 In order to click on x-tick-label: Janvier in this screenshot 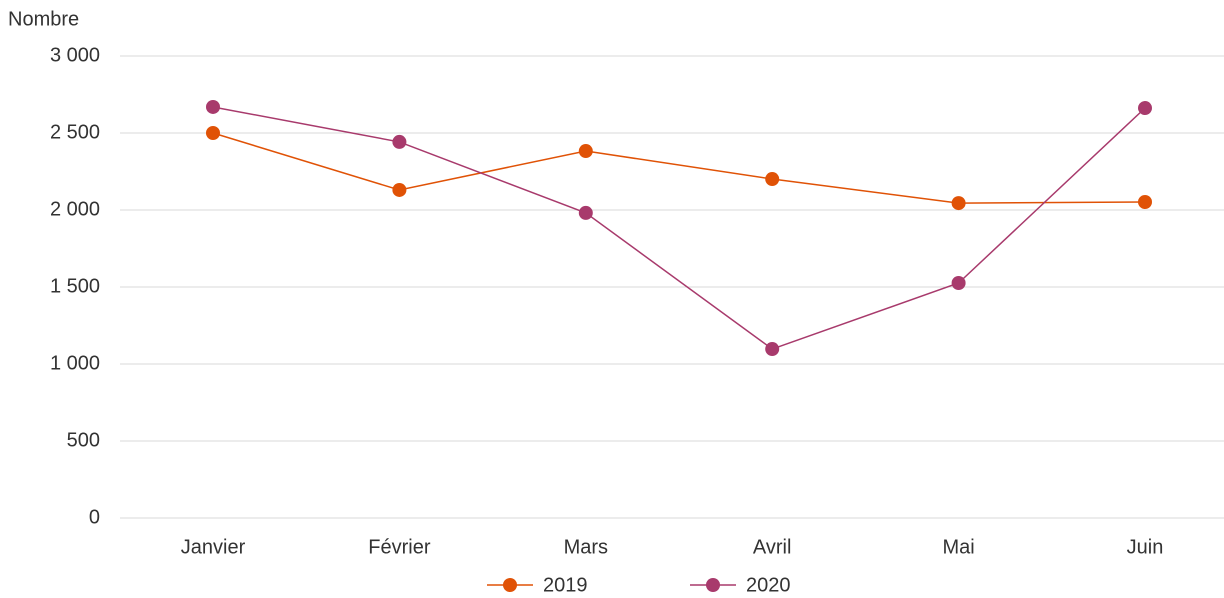, I will do `click(213, 547)`.